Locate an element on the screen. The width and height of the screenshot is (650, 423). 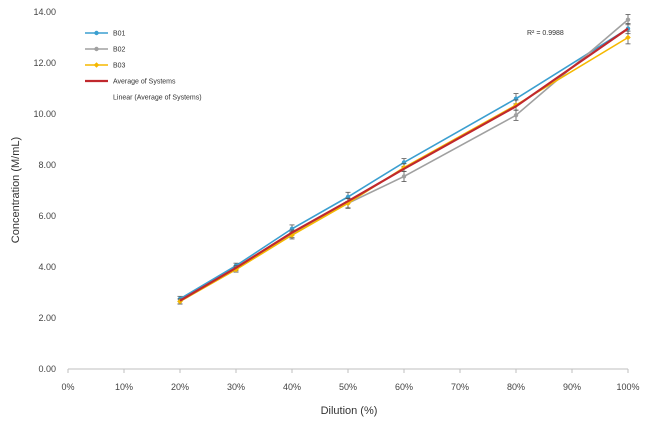
x-tick-label: 40% is located at coordinates (292, 387).